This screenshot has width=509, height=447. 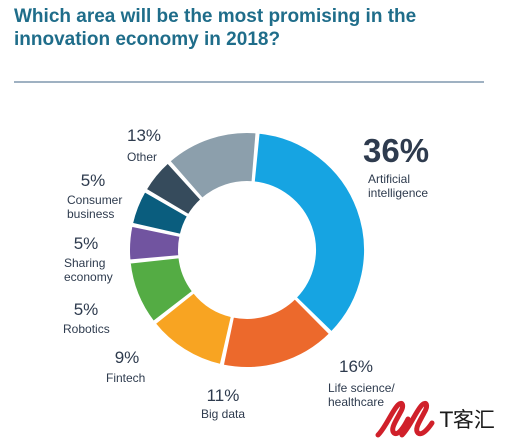 I want to click on slice-value-consumer-business: 5%, so click(x=93, y=180).